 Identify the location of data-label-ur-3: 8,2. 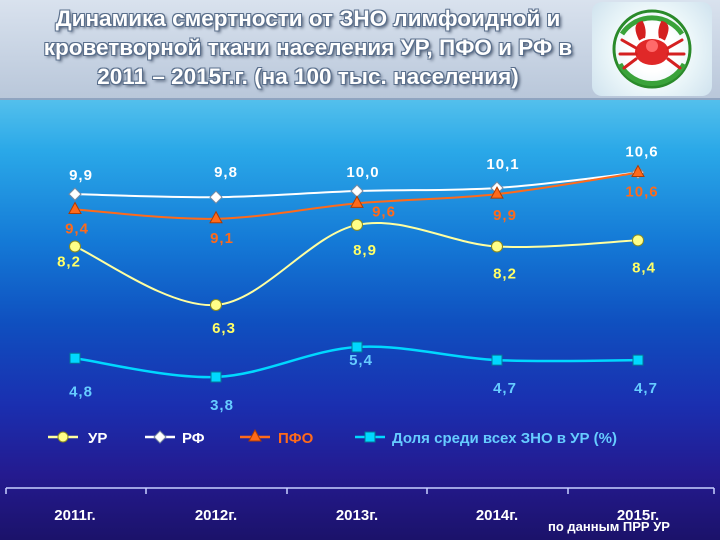
(505, 273).